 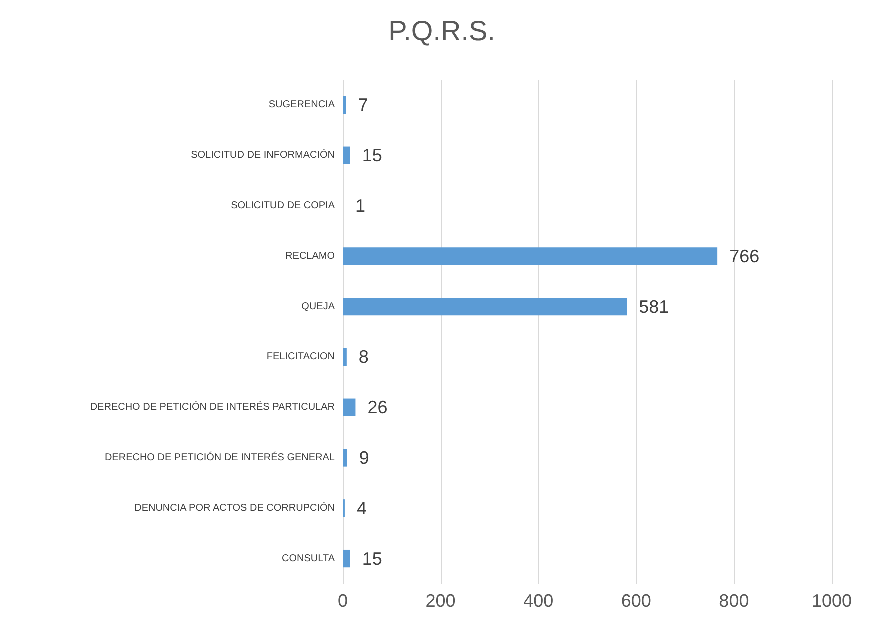 What do you see at coordinates (283, 206) in the screenshot?
I see `y-tick-label: SOLICITUD DE COPIA` at bounding box center [283, 206].